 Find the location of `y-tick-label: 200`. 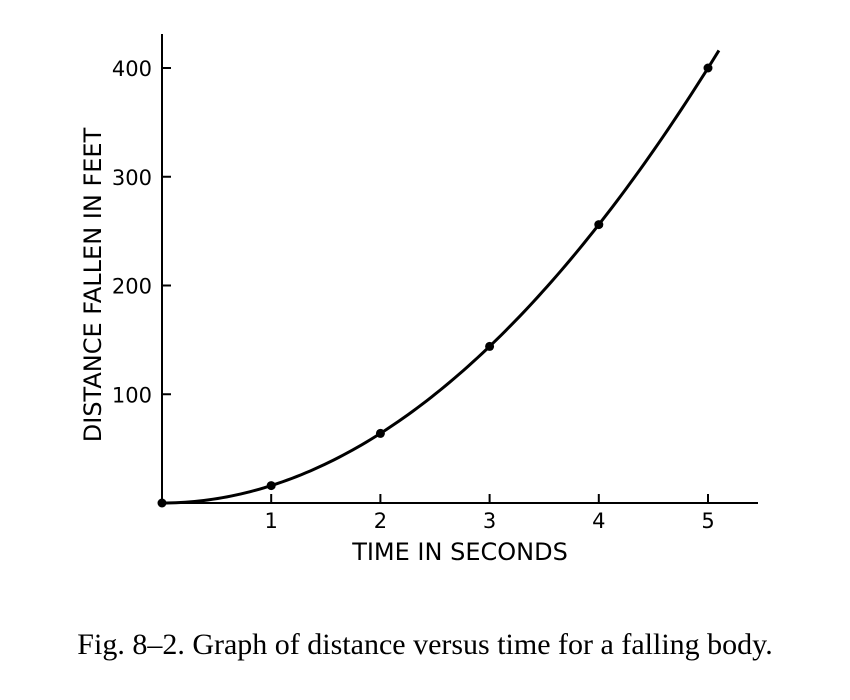

y-tick-label: 200 is located at coordinates (132, 287).